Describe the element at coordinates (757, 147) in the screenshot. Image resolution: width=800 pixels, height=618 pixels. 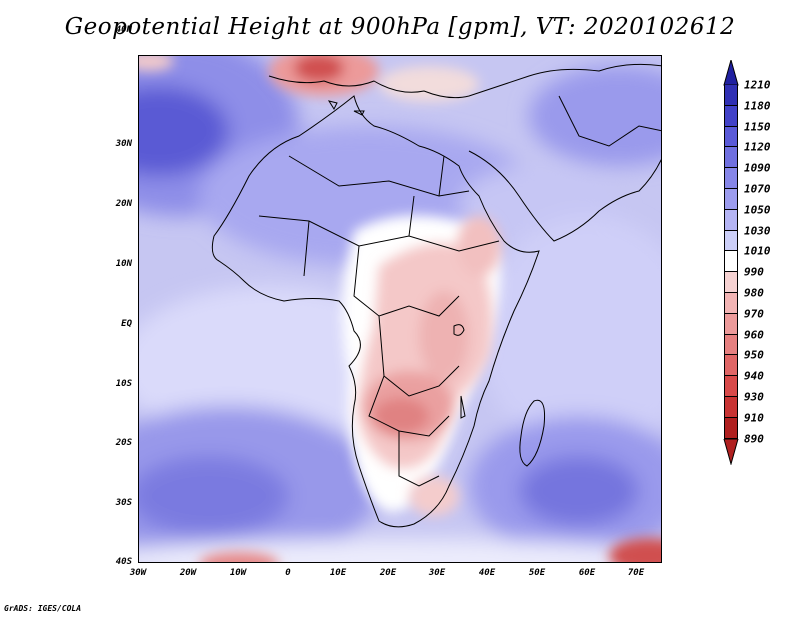
I see `legend-label: 1120` at that location.